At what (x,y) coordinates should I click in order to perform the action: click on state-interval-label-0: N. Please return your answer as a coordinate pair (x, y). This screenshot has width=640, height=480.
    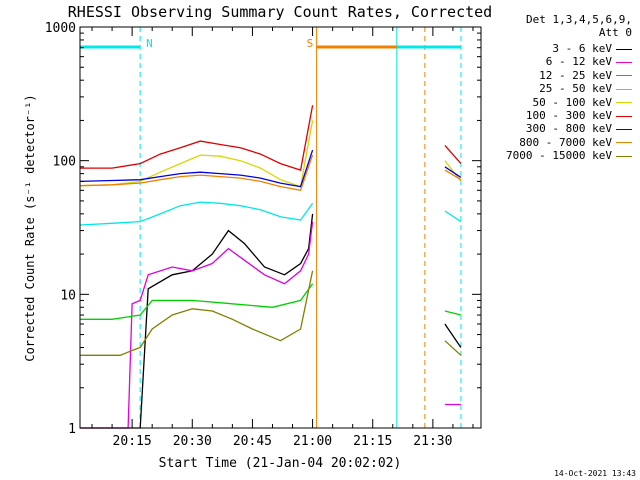
    Looking at the image, I should click on (149, 43).